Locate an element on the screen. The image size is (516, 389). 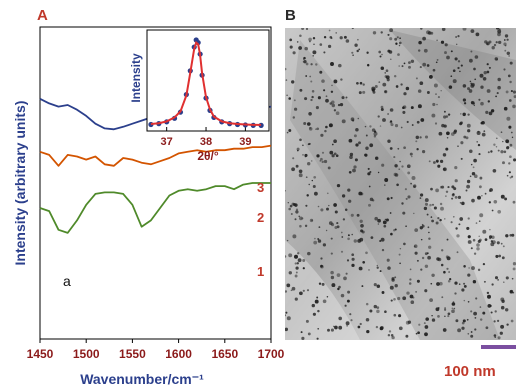
inset-x-tick-label: 37 is located at coordinates (167, 142).